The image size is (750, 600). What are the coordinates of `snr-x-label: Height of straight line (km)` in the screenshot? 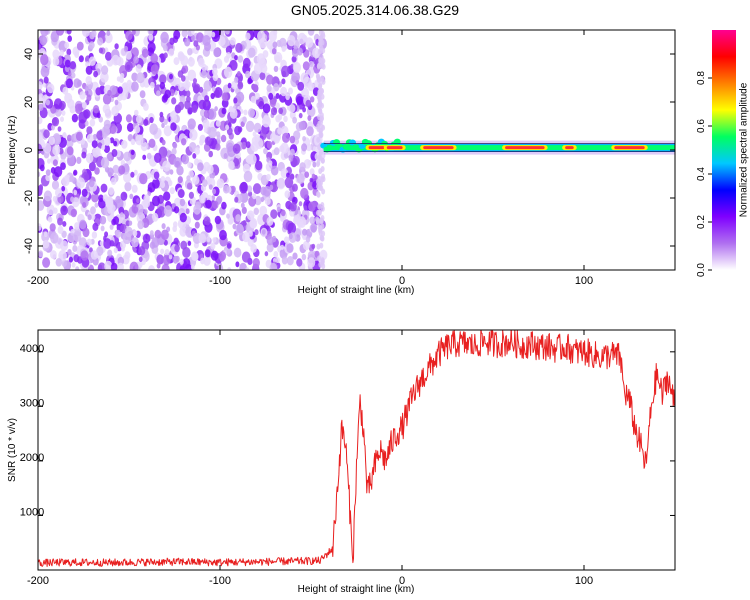 It's located at (356, 589).